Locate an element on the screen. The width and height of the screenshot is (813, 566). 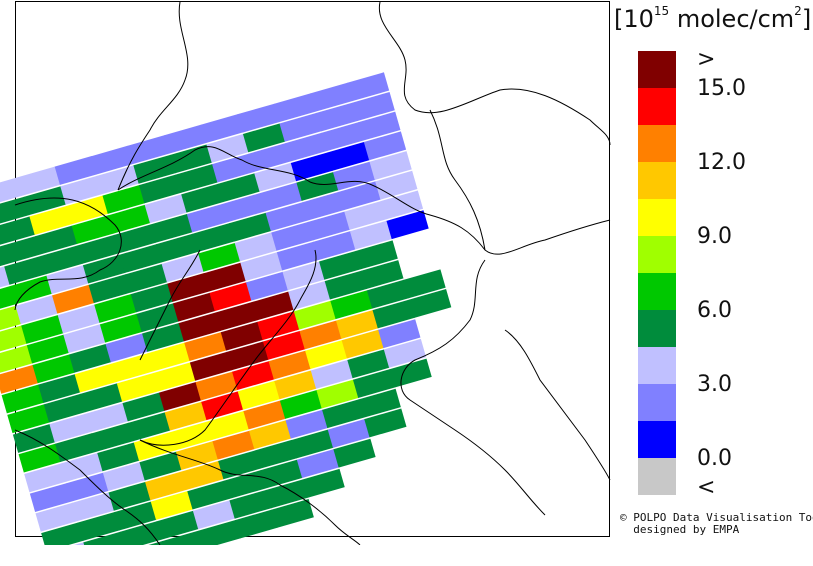
legend-title-unit-exponent: 2 is located at coordinates (798, 11).